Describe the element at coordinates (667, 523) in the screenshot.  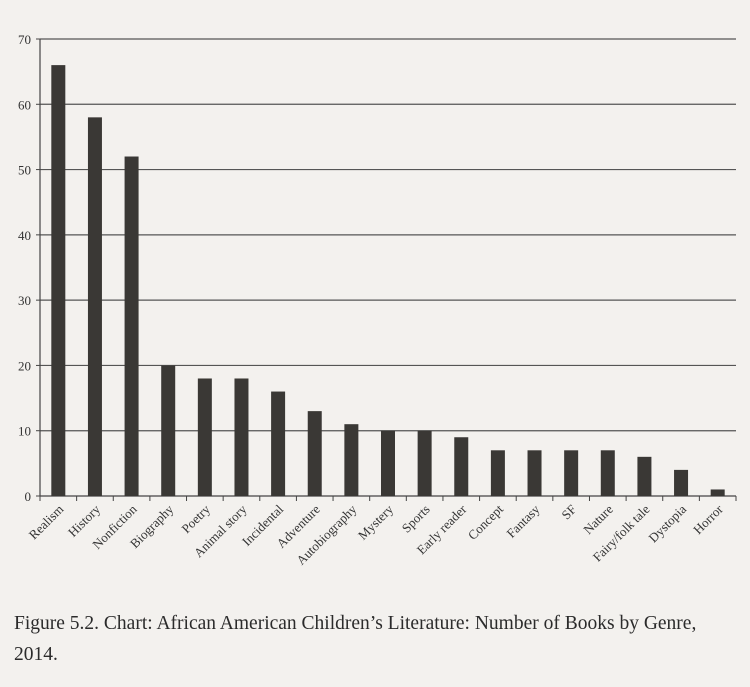
I see `x-tick-label: Dystopia` at that location.